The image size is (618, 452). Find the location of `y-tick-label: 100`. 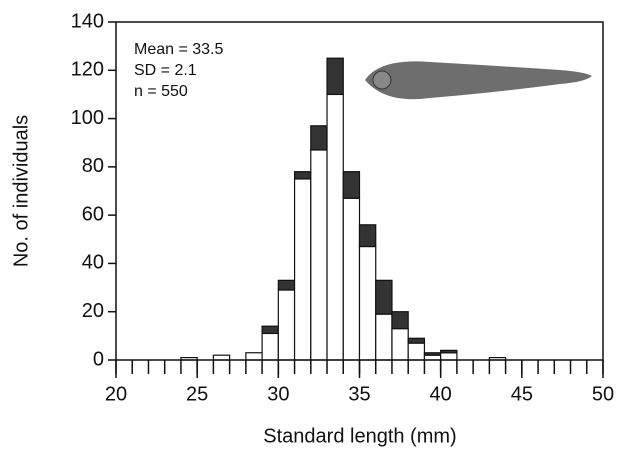

y-tick-label: 100 is located at coordinates (87, 118).